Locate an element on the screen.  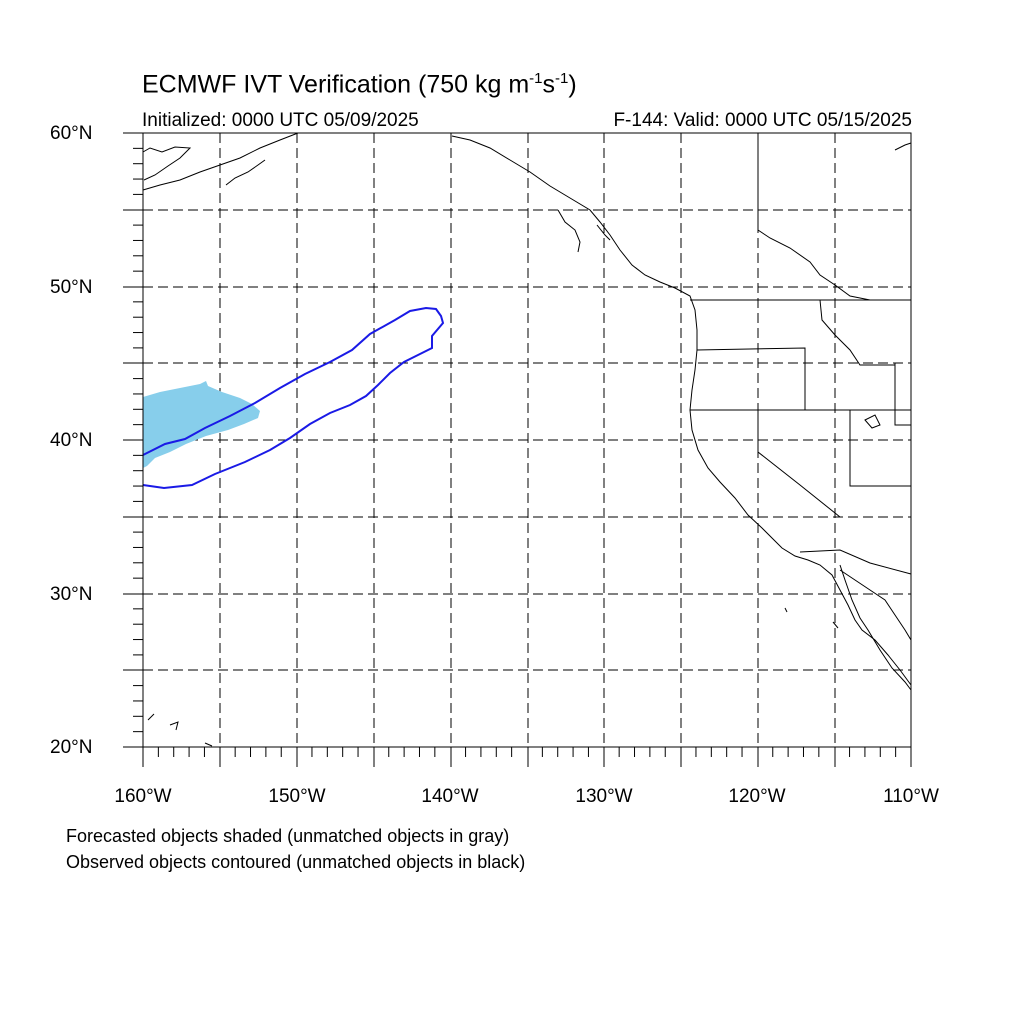
lon-label-160w: 160°W is located at coordinates (143, 796).